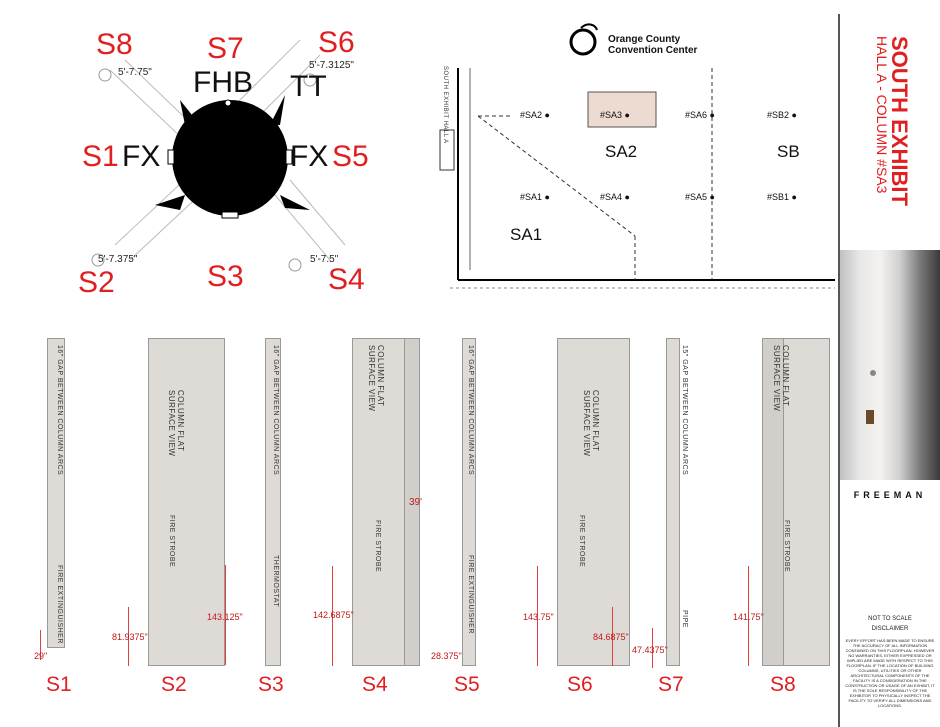 The image size is (940, 727). I want to click on col-sa2-label: #SA2, so click(531, 115).